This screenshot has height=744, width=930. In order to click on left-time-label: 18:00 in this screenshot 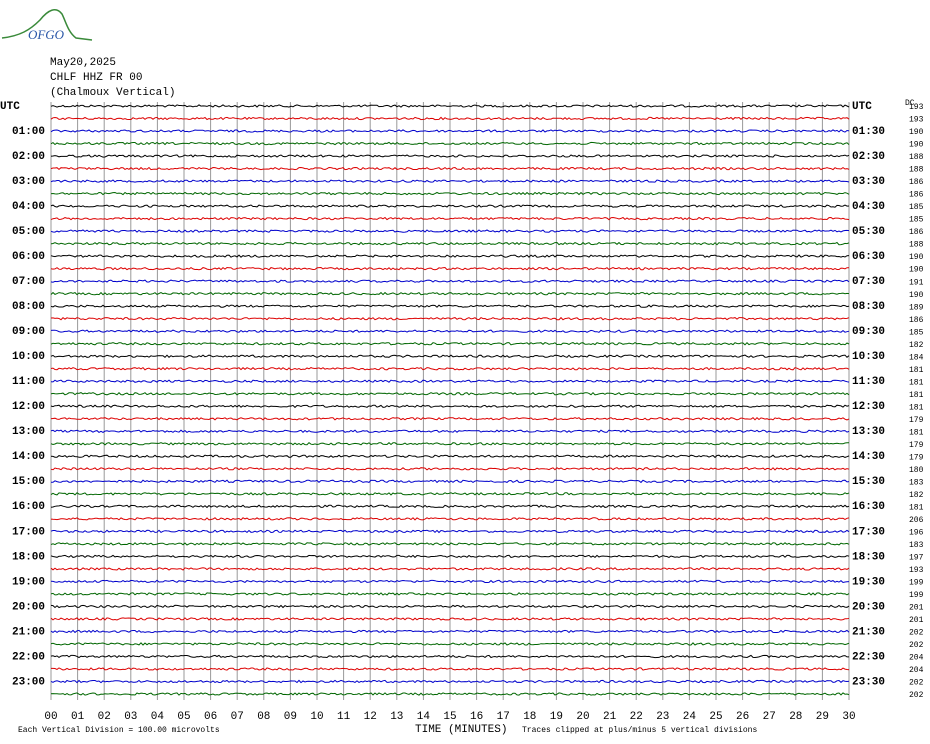, I will do `click(28, 557)`.